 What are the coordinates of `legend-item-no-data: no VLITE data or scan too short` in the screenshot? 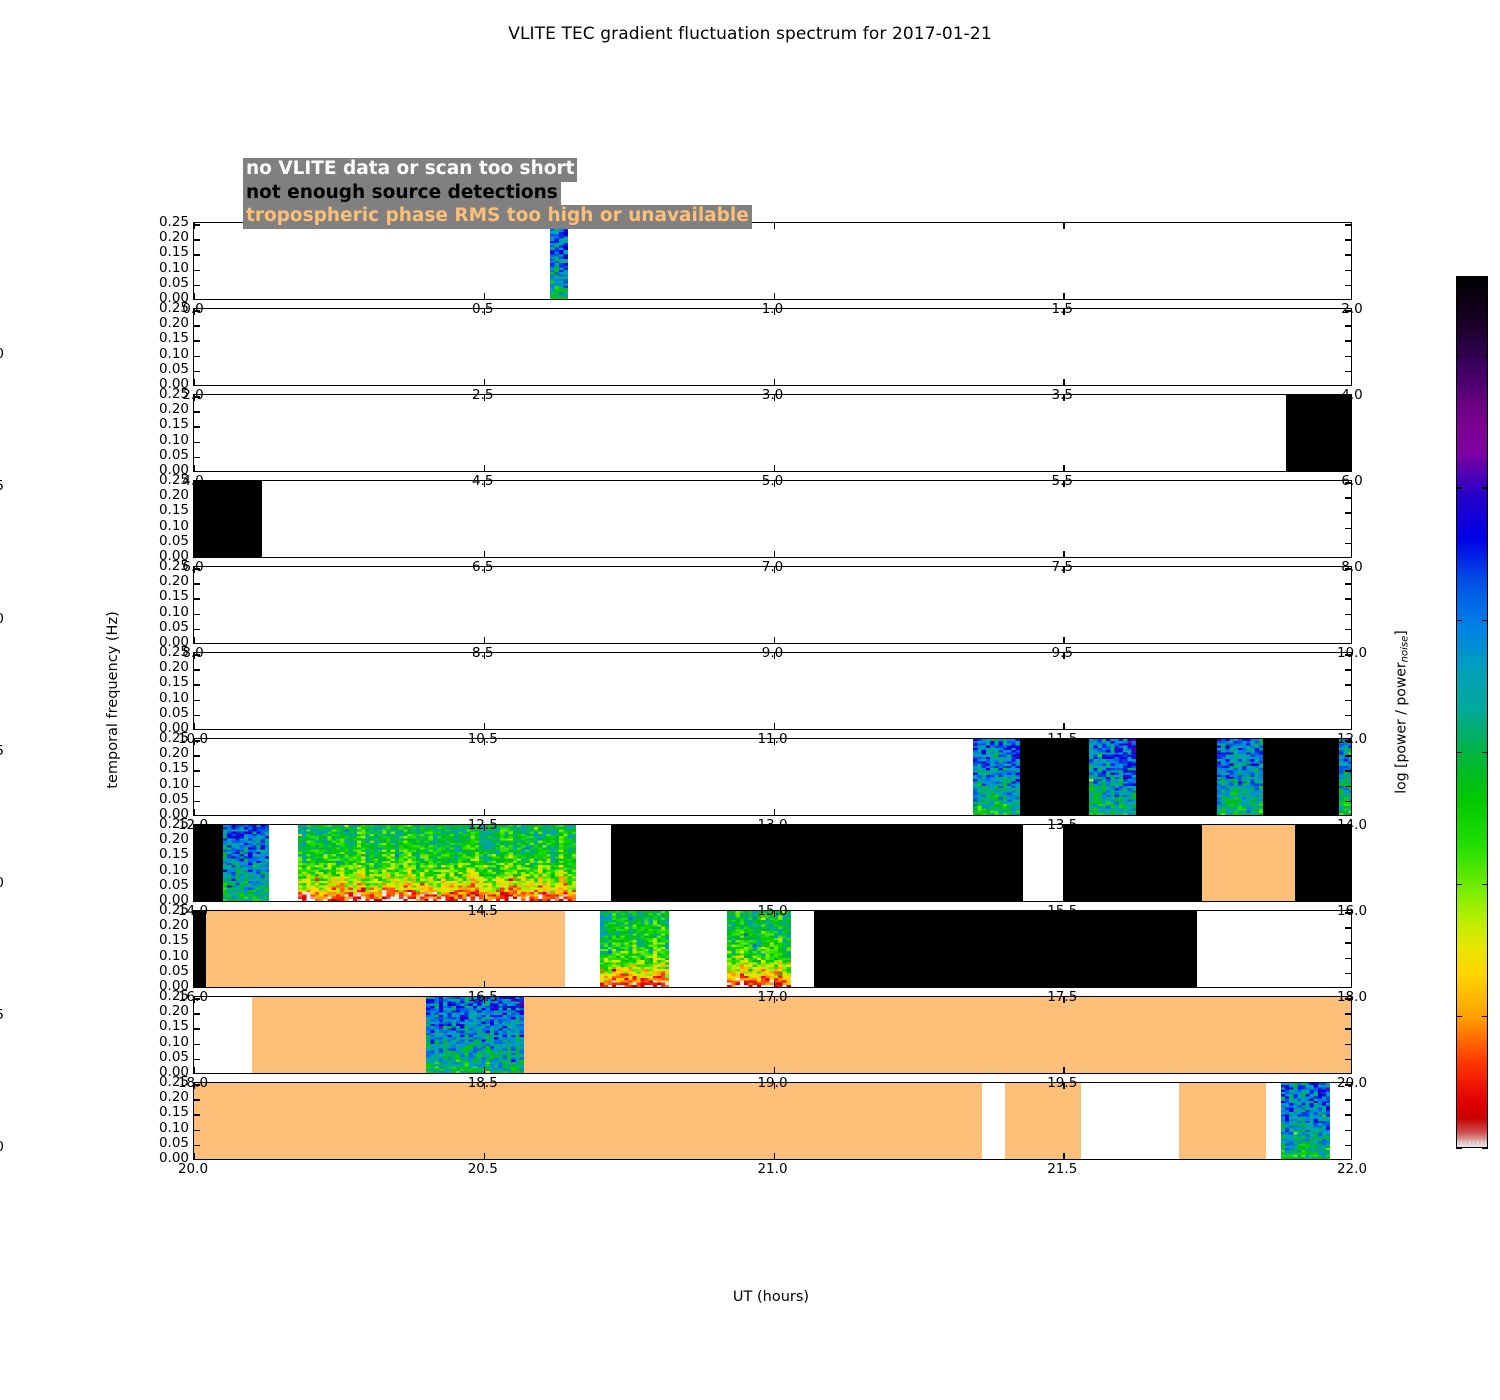 It's located at (410, 170).